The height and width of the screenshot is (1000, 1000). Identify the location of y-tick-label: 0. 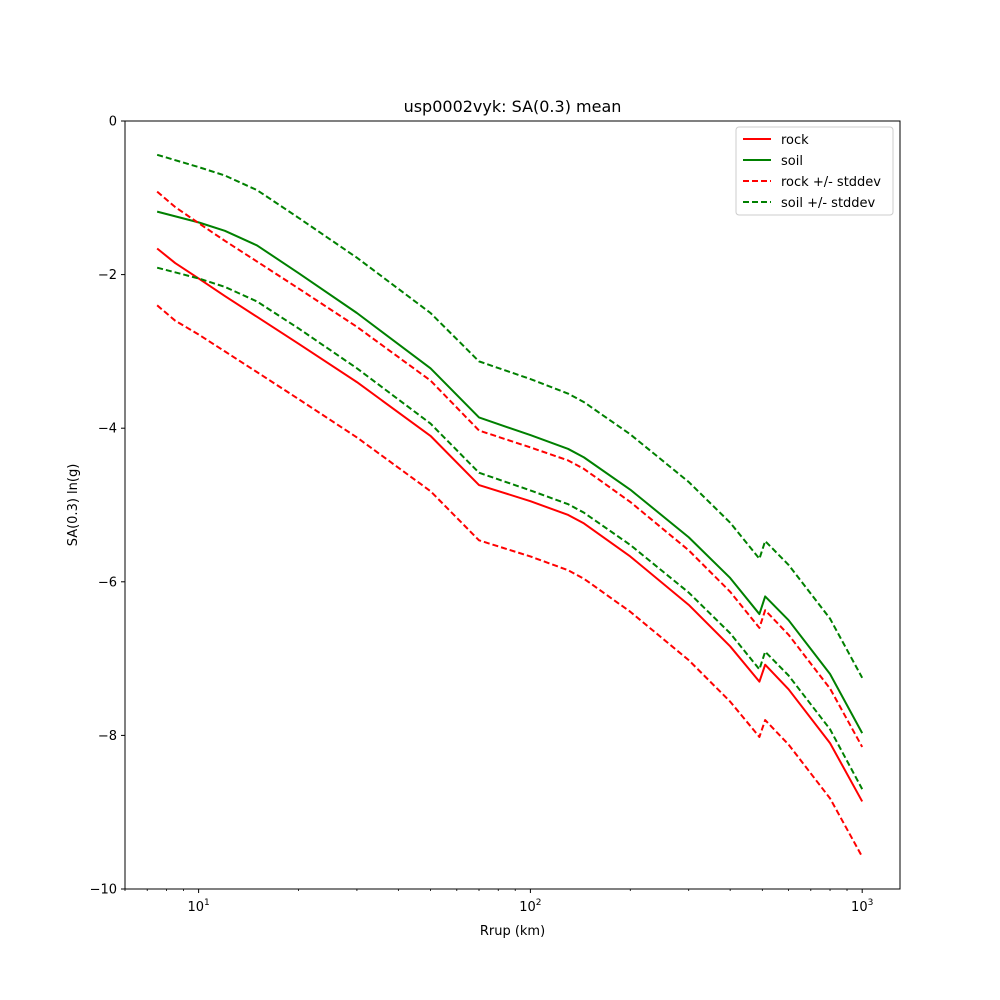
(113, 122).